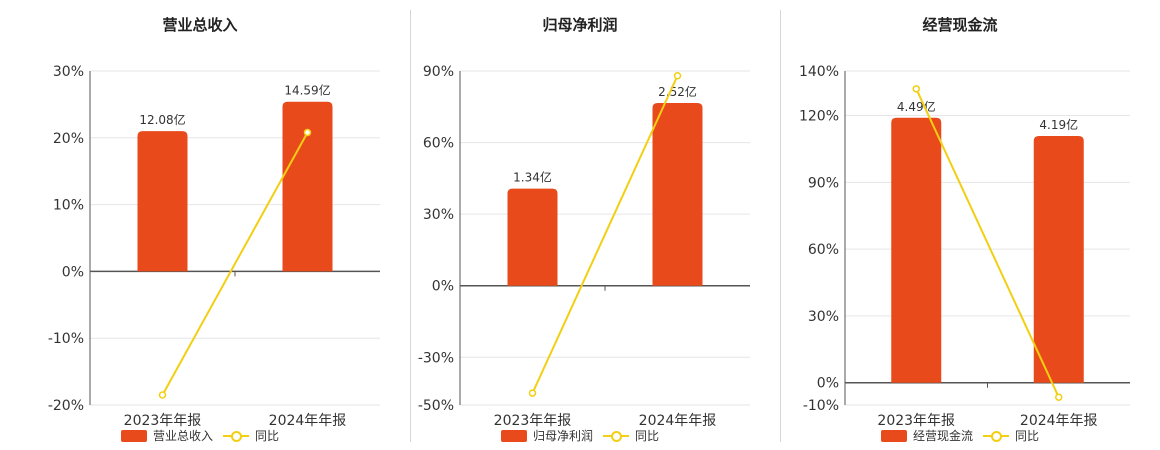 This screenshot has height=450, width=1160. I want to click on bar-value-label: 4.49亿, so click(916, 106).